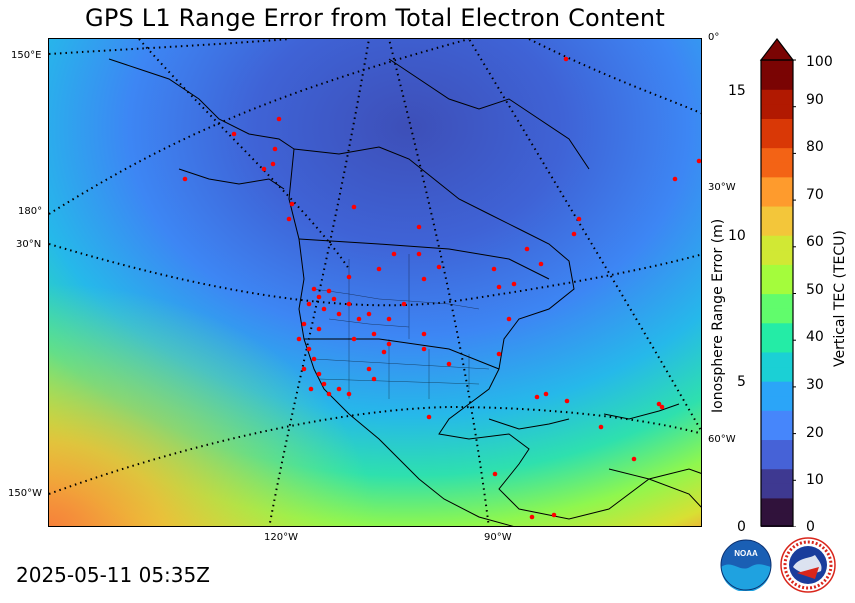 The height and width of the screenshot is (603, 855). What do you see at coordinates (815, 195) in the screenshot?
I see `tec-tick-70: 70` at bounding box center [815, 195].